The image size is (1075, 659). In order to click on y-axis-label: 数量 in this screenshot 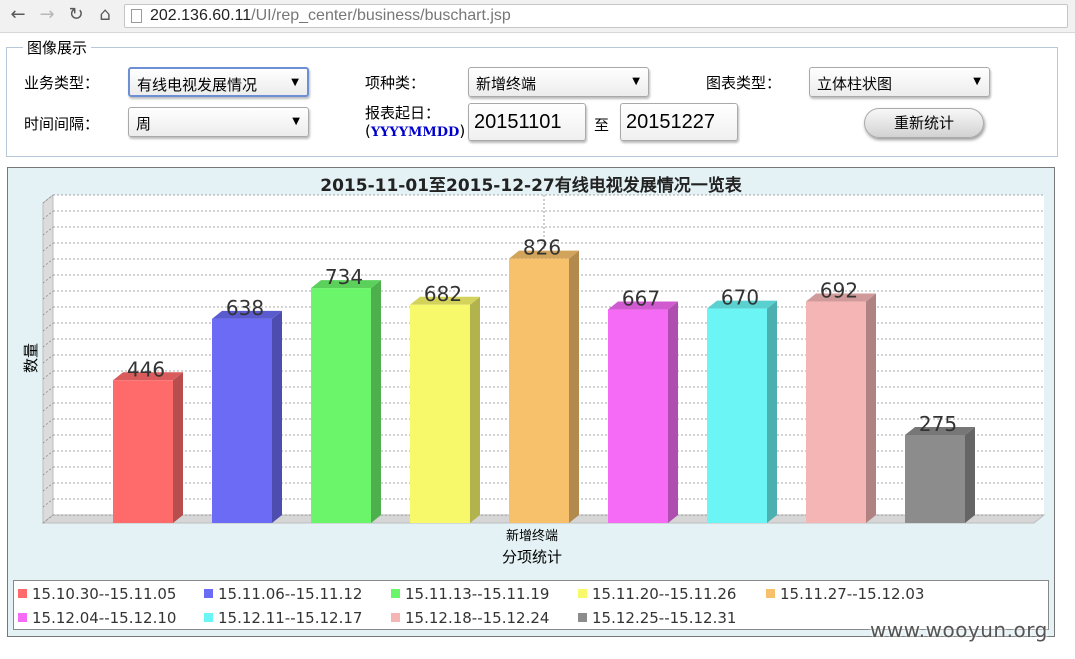, I will do `click(31, 358)`.